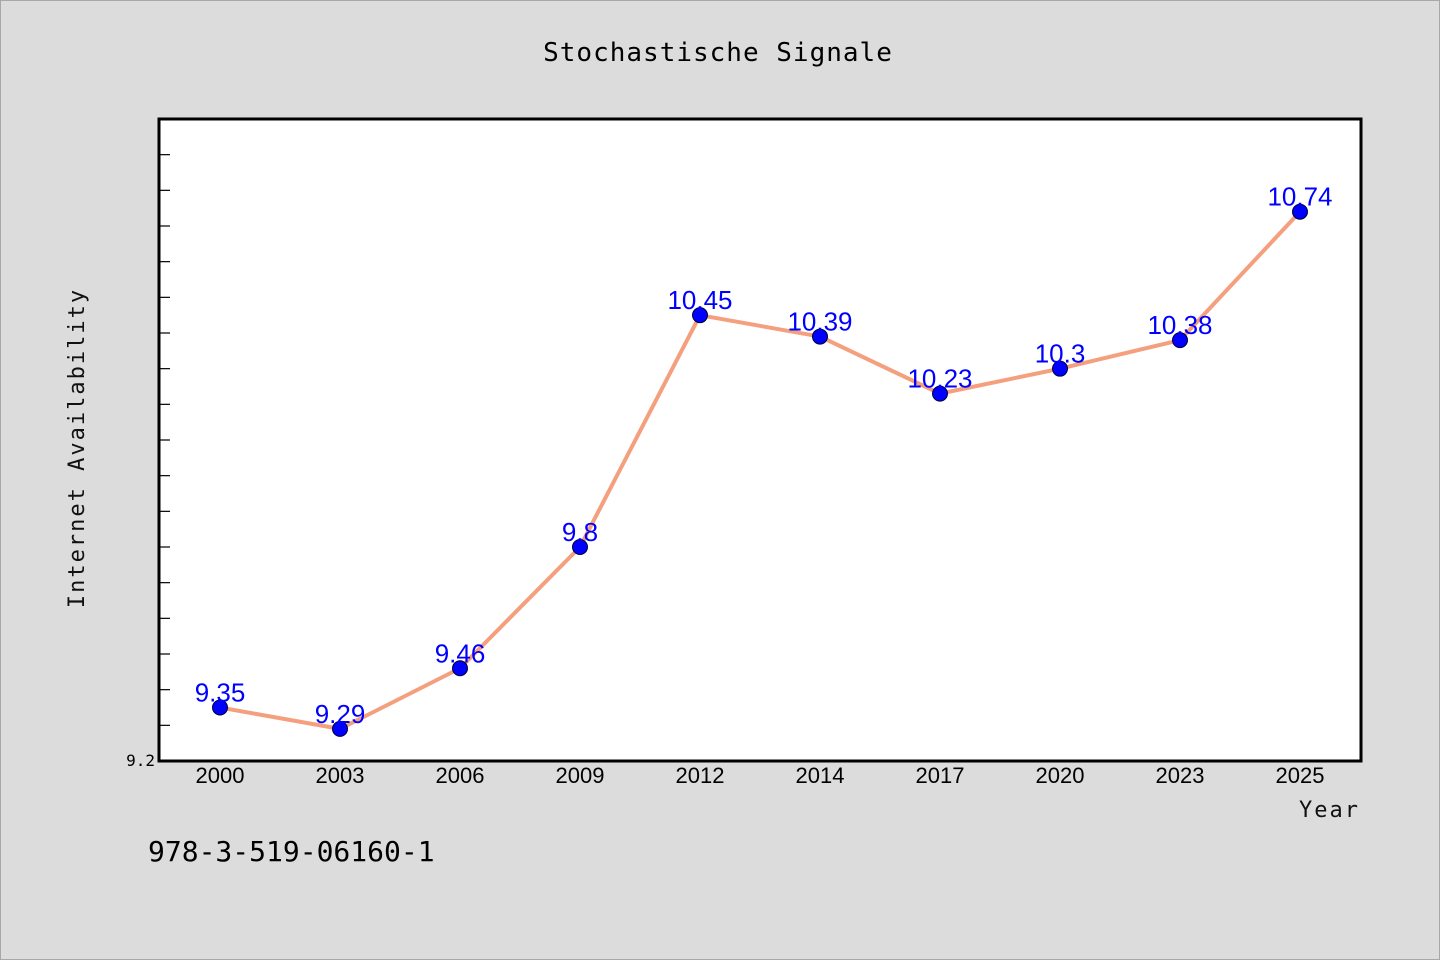 The image size is (1440, 960). I want to click on x-axis-label: Year, so click(1329, 810).